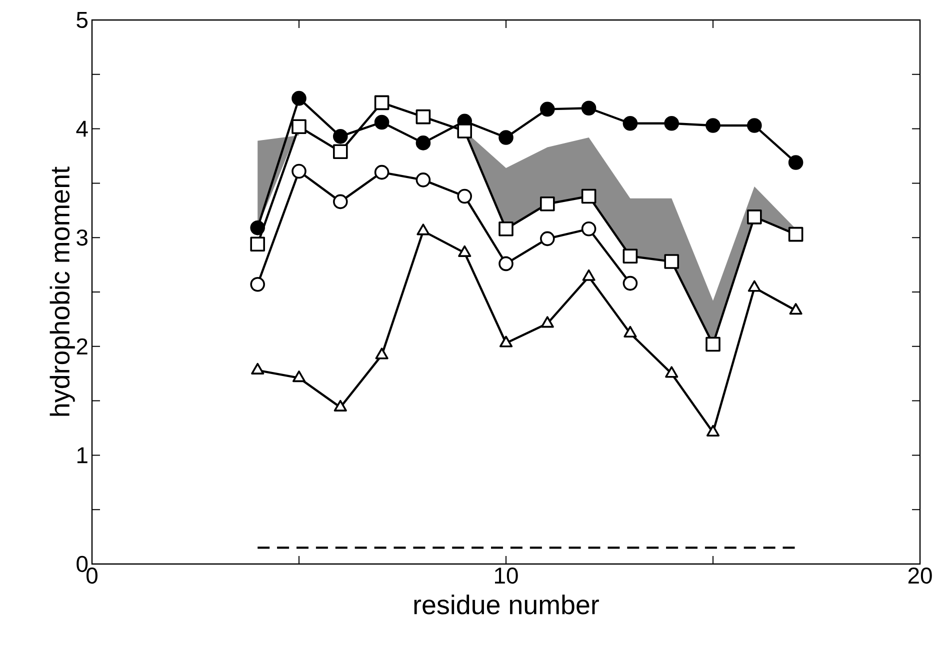 This screenshot has width=942, height=652. Describe the element at coordinates (506, 576) in the screenshot. I see `x-tick-label: 10` at that location.